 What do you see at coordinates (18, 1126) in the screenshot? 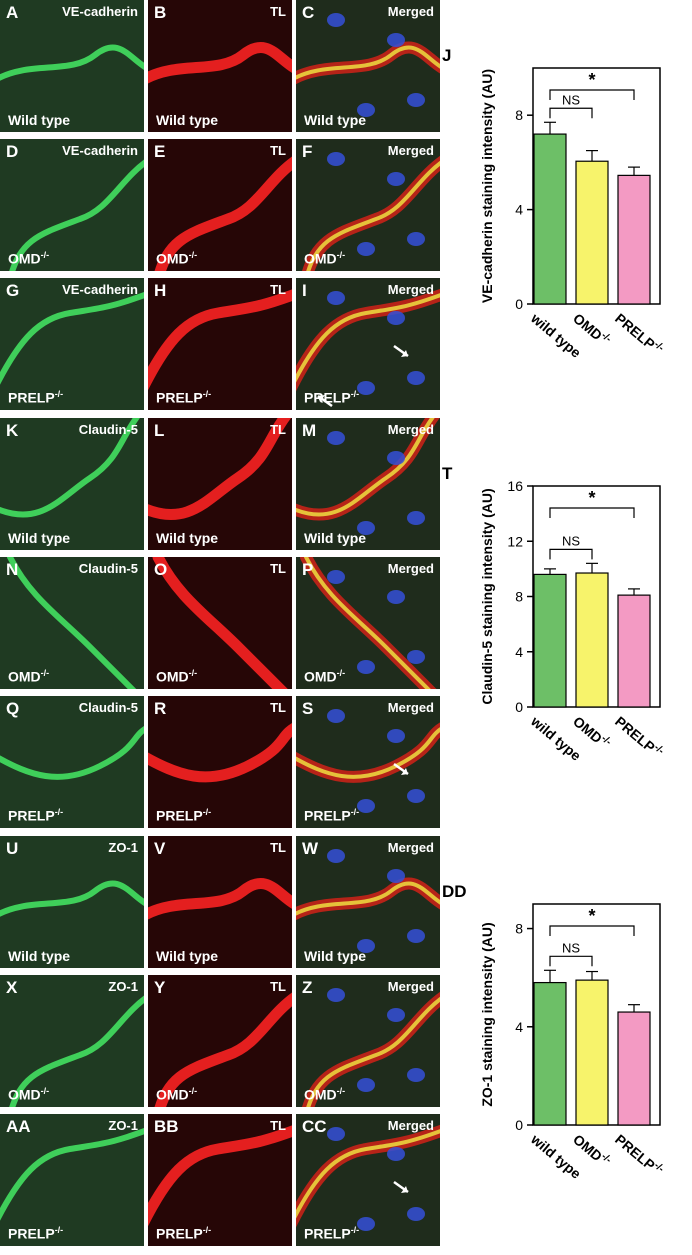
I see `panel-letter: AA` at bounding box center [18, 1126].